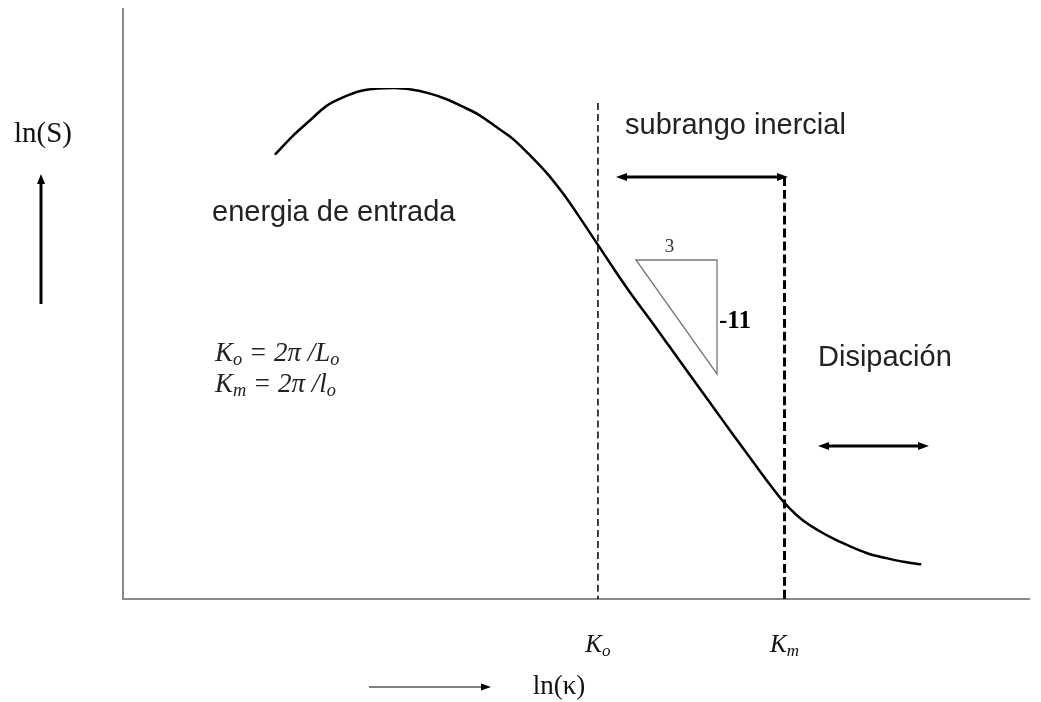 This screenshot has width=1041, height=702. I want to click on x-tick-label: K$_{o}$, so click(598, 645).